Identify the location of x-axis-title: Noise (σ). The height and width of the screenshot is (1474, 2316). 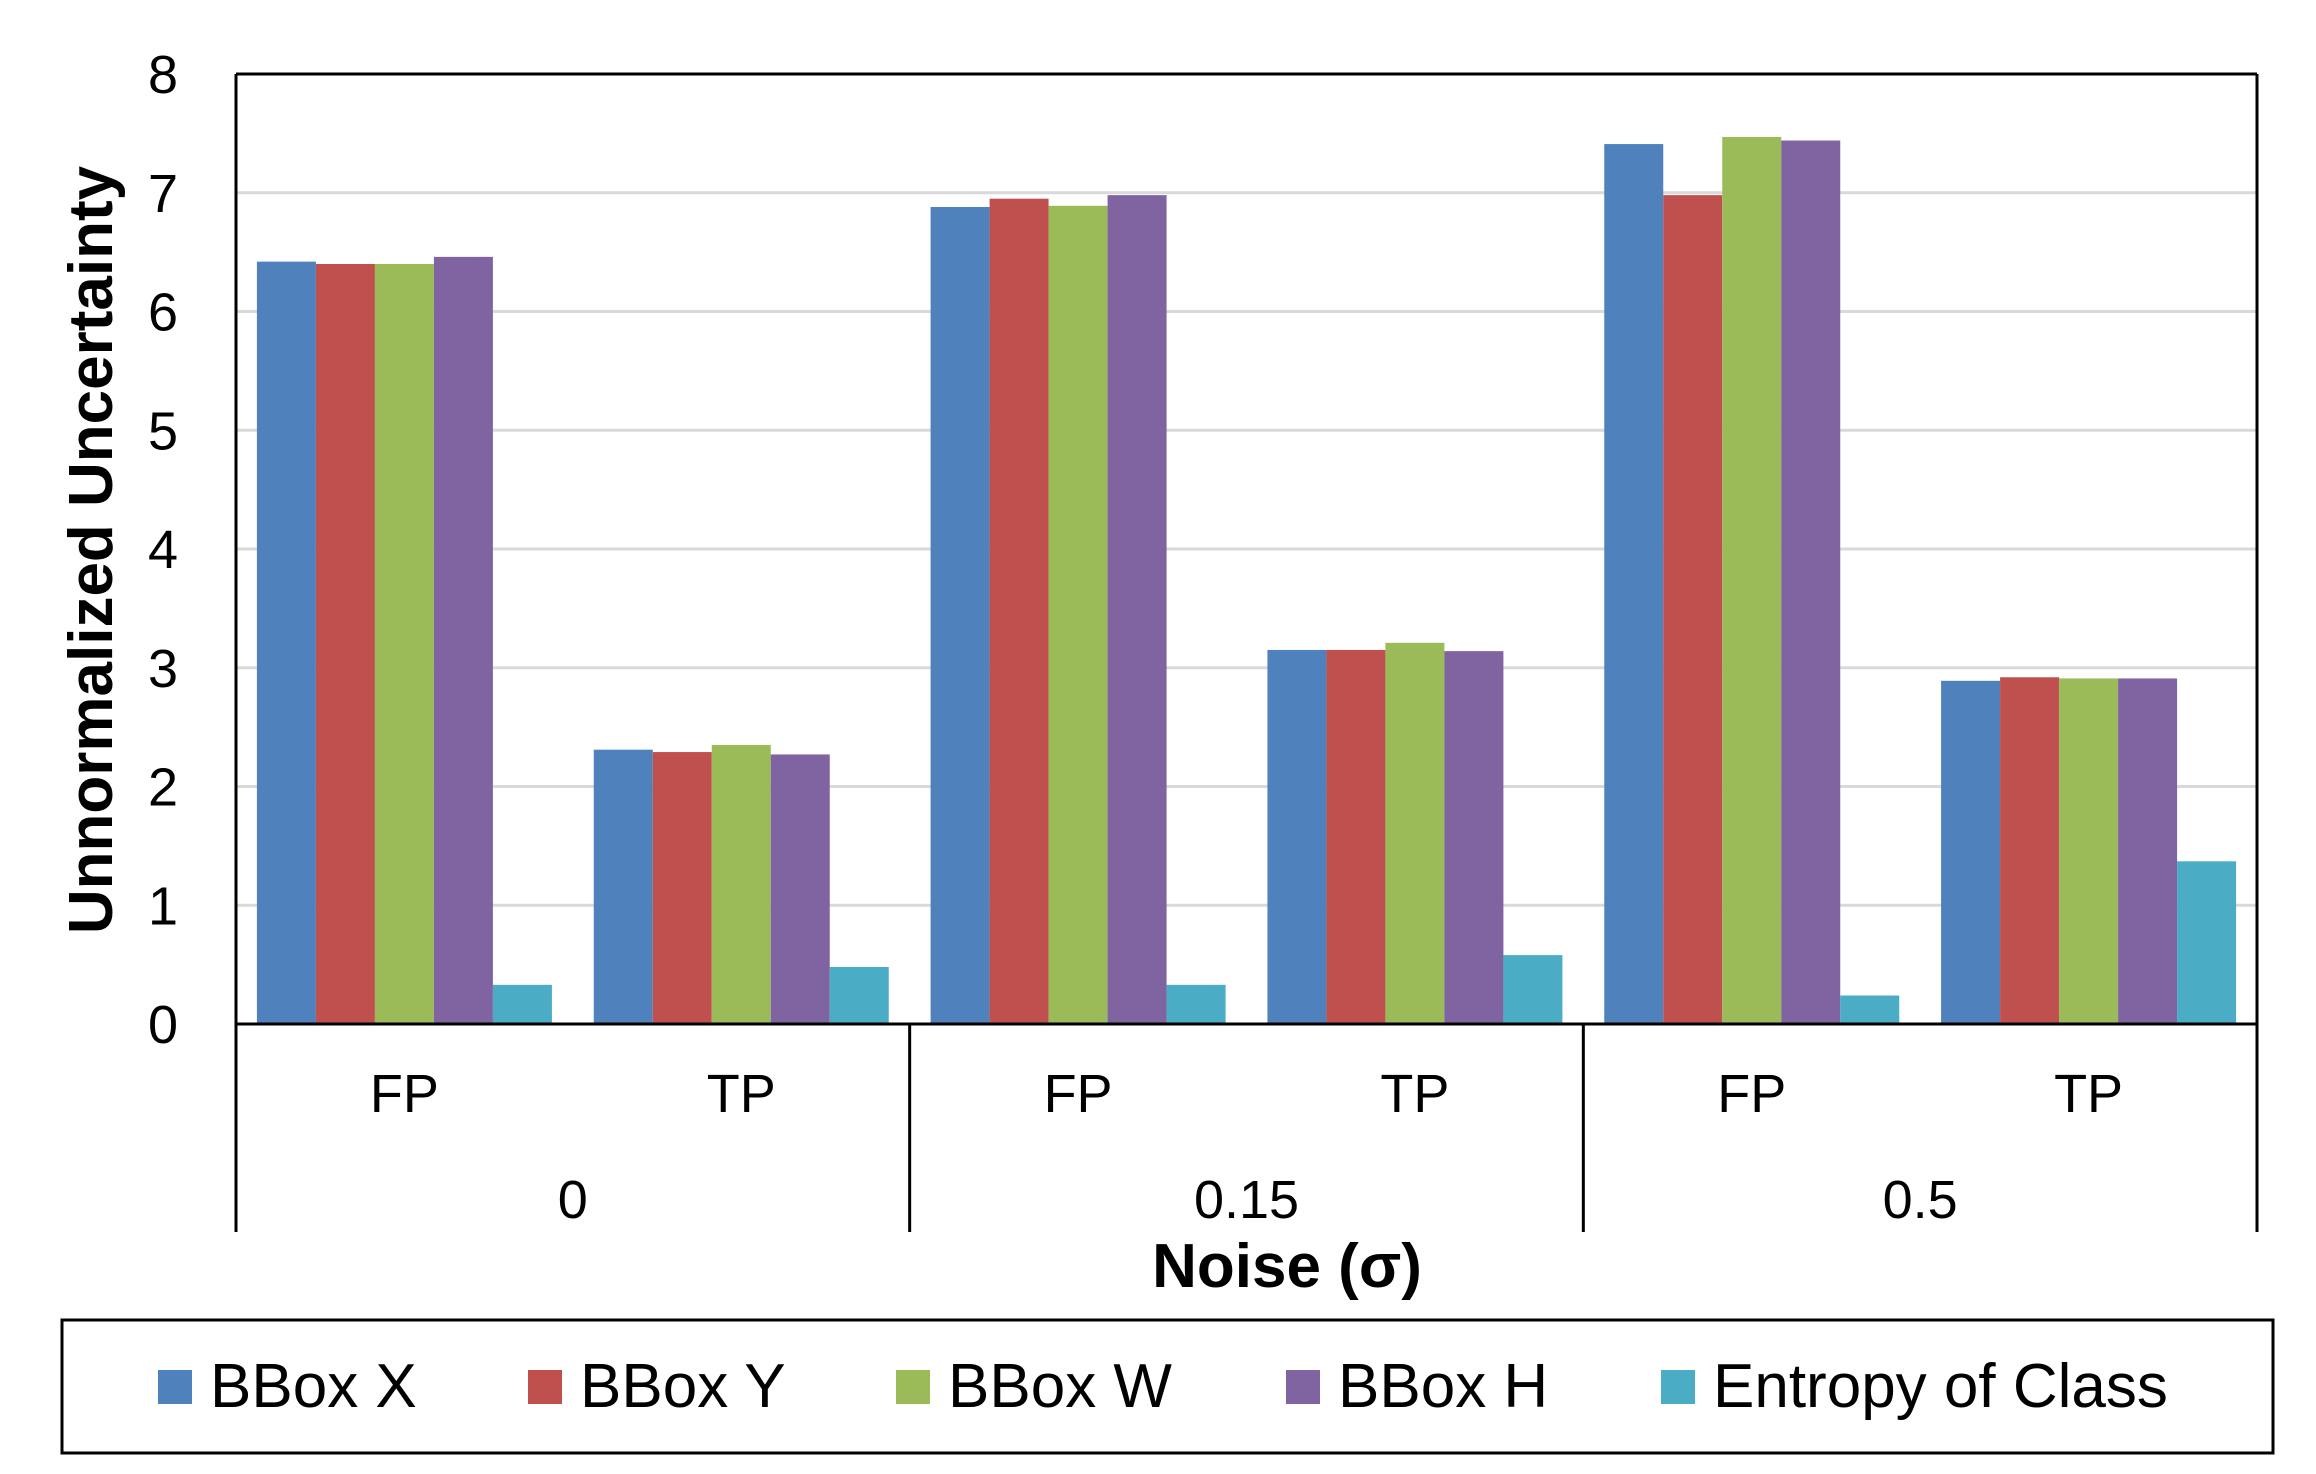
(1287, 1266).